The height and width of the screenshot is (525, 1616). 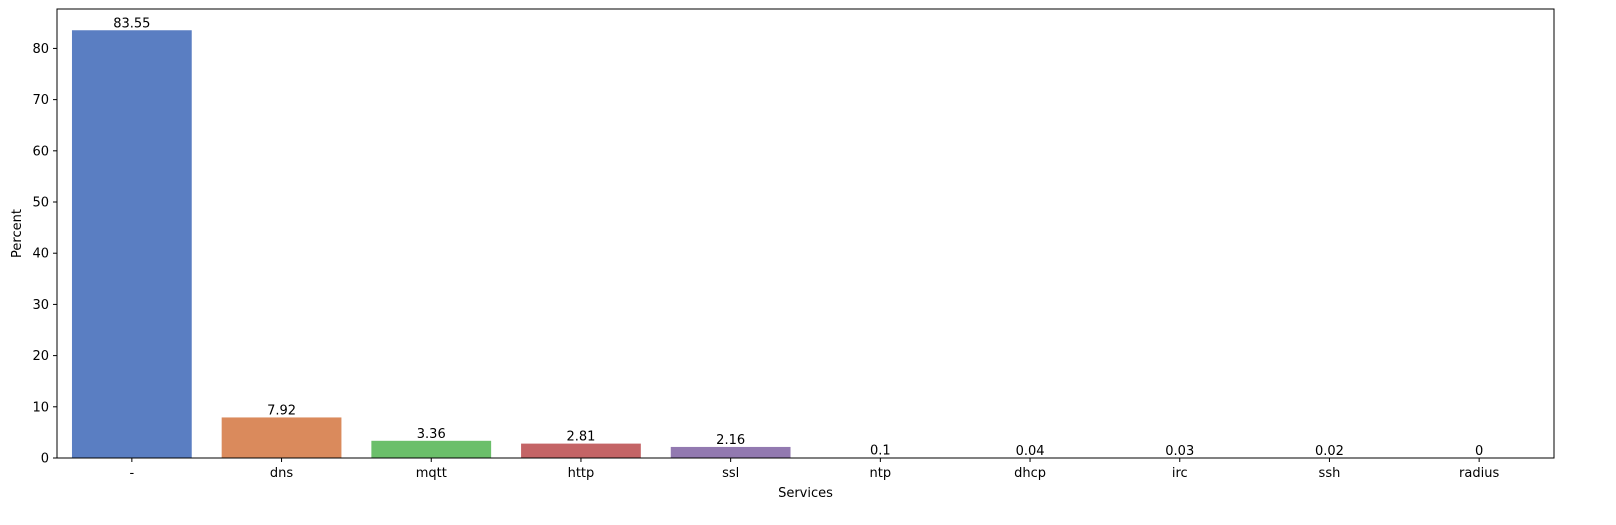 What do you see at coordinates (131, 473) in the screenshot?
I see `x-tick-label: -` at bounding box center [131, 473].